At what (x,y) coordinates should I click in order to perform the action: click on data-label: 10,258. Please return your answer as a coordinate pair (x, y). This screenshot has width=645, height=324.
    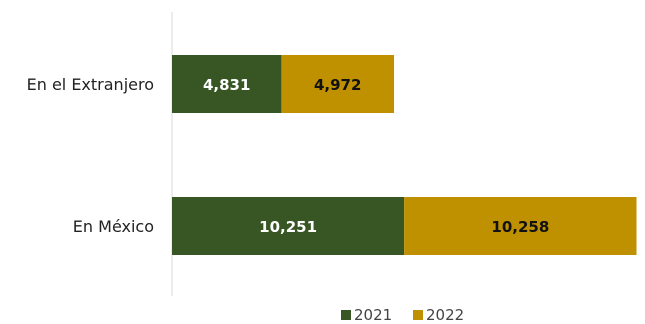
    Looking at the image, I should click on (520, 227).